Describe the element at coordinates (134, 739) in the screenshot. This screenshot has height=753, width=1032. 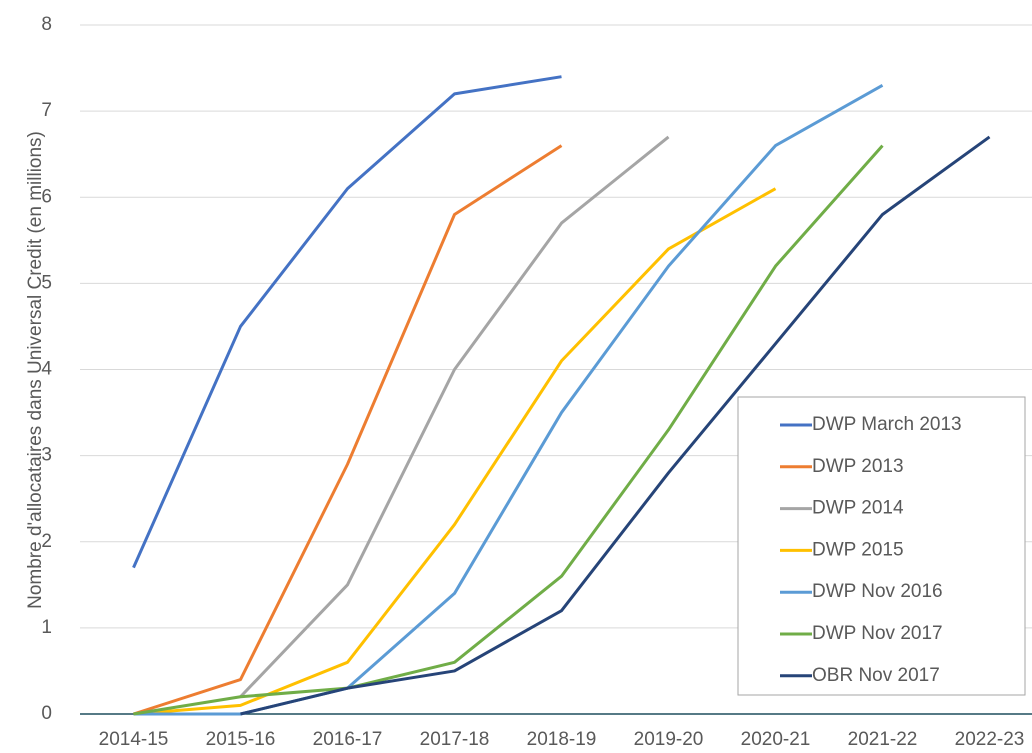
I see `x-tick-label: 2014-15` at that location.